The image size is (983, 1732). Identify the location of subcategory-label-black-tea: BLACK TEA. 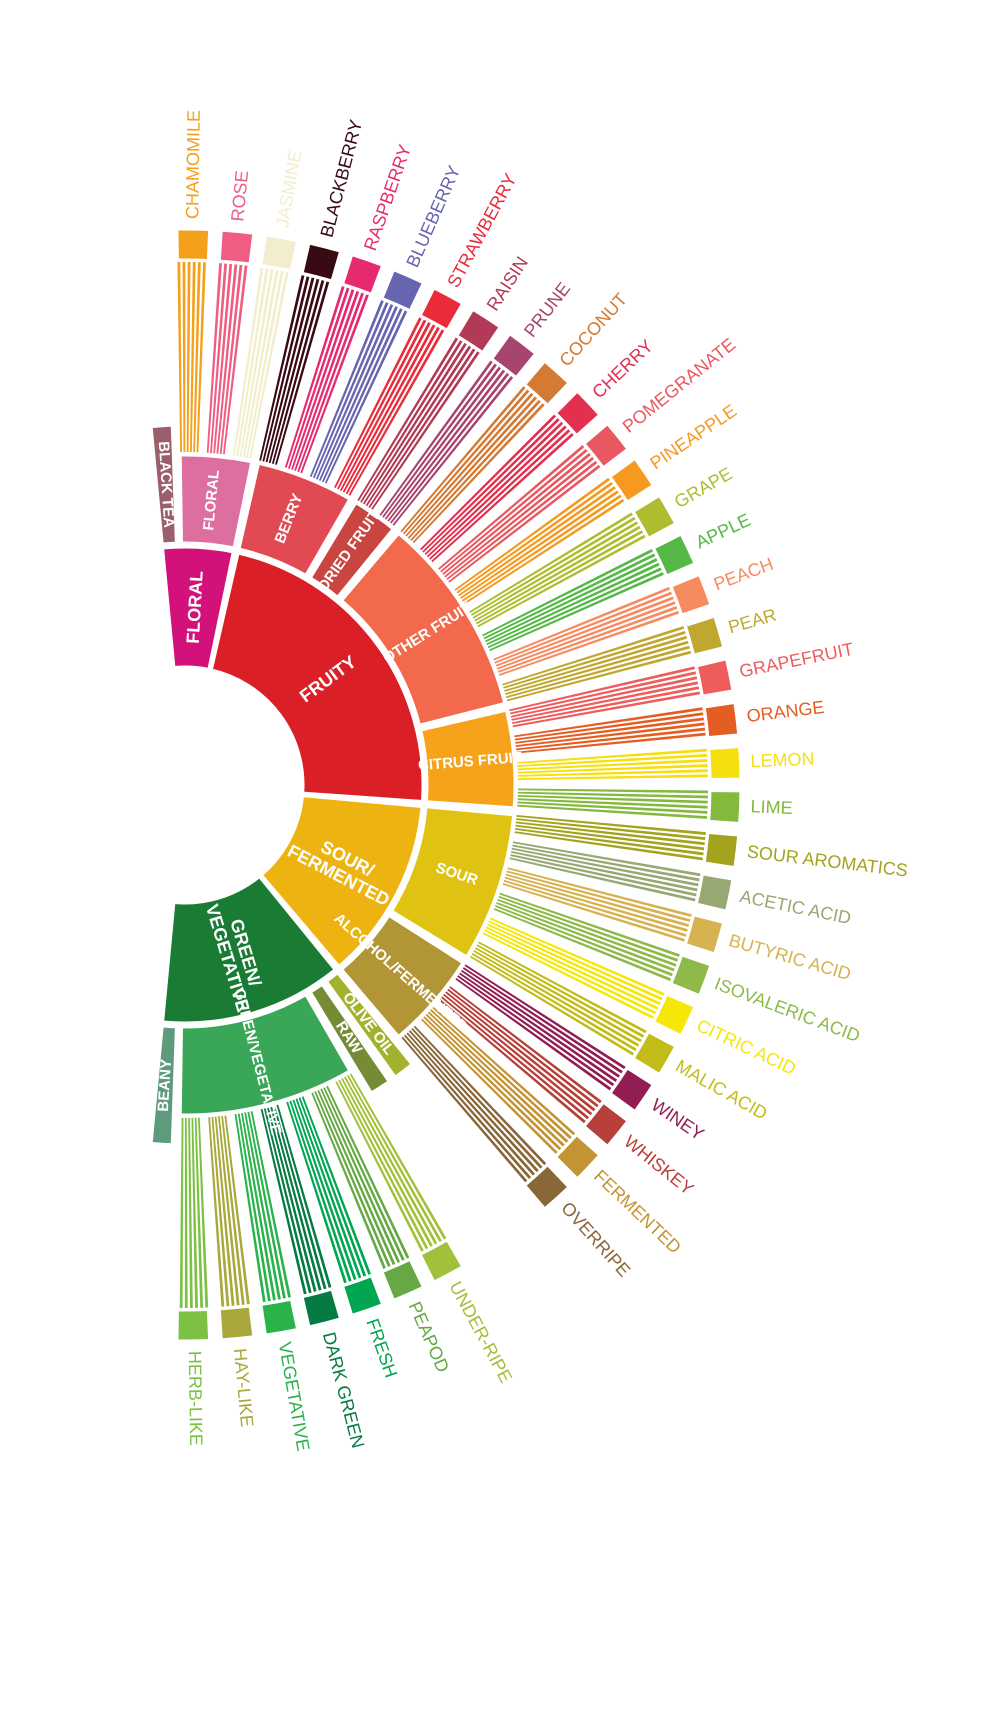
(166, 485).